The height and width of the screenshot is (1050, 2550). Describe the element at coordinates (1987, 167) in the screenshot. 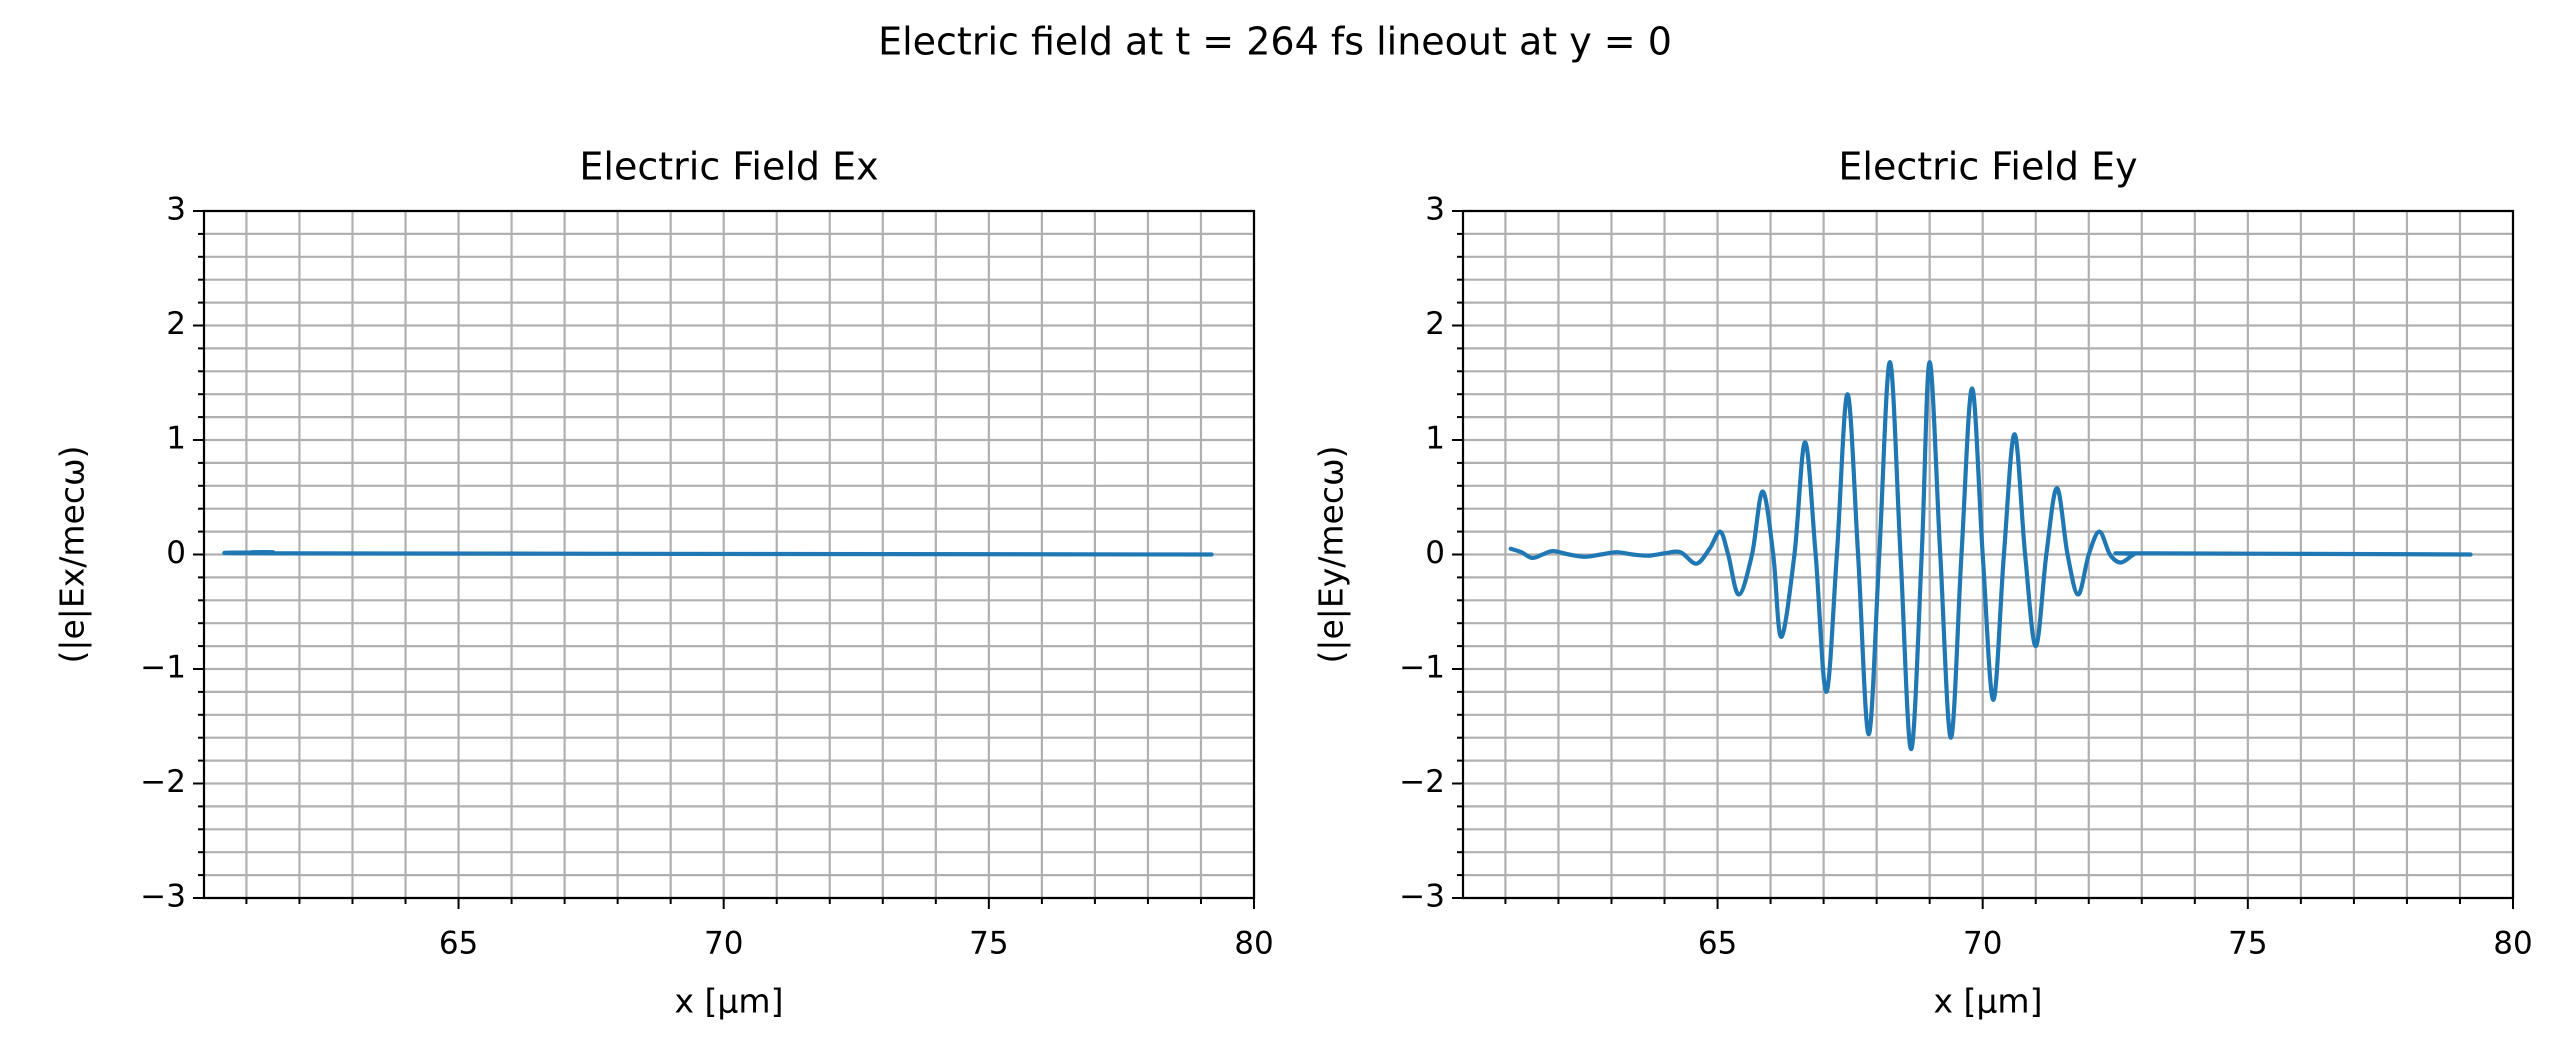

I see `axes-title: Electric Field Ey` at that location.